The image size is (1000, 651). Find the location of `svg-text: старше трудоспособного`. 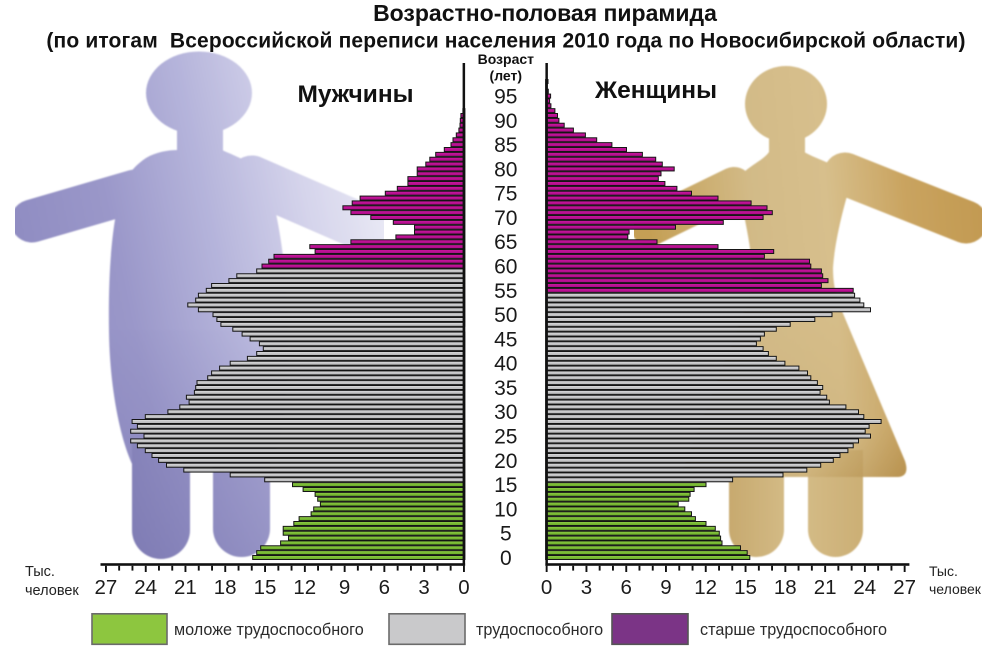

svg-text: старше трудоспособного is located at coordinates (793, 630).